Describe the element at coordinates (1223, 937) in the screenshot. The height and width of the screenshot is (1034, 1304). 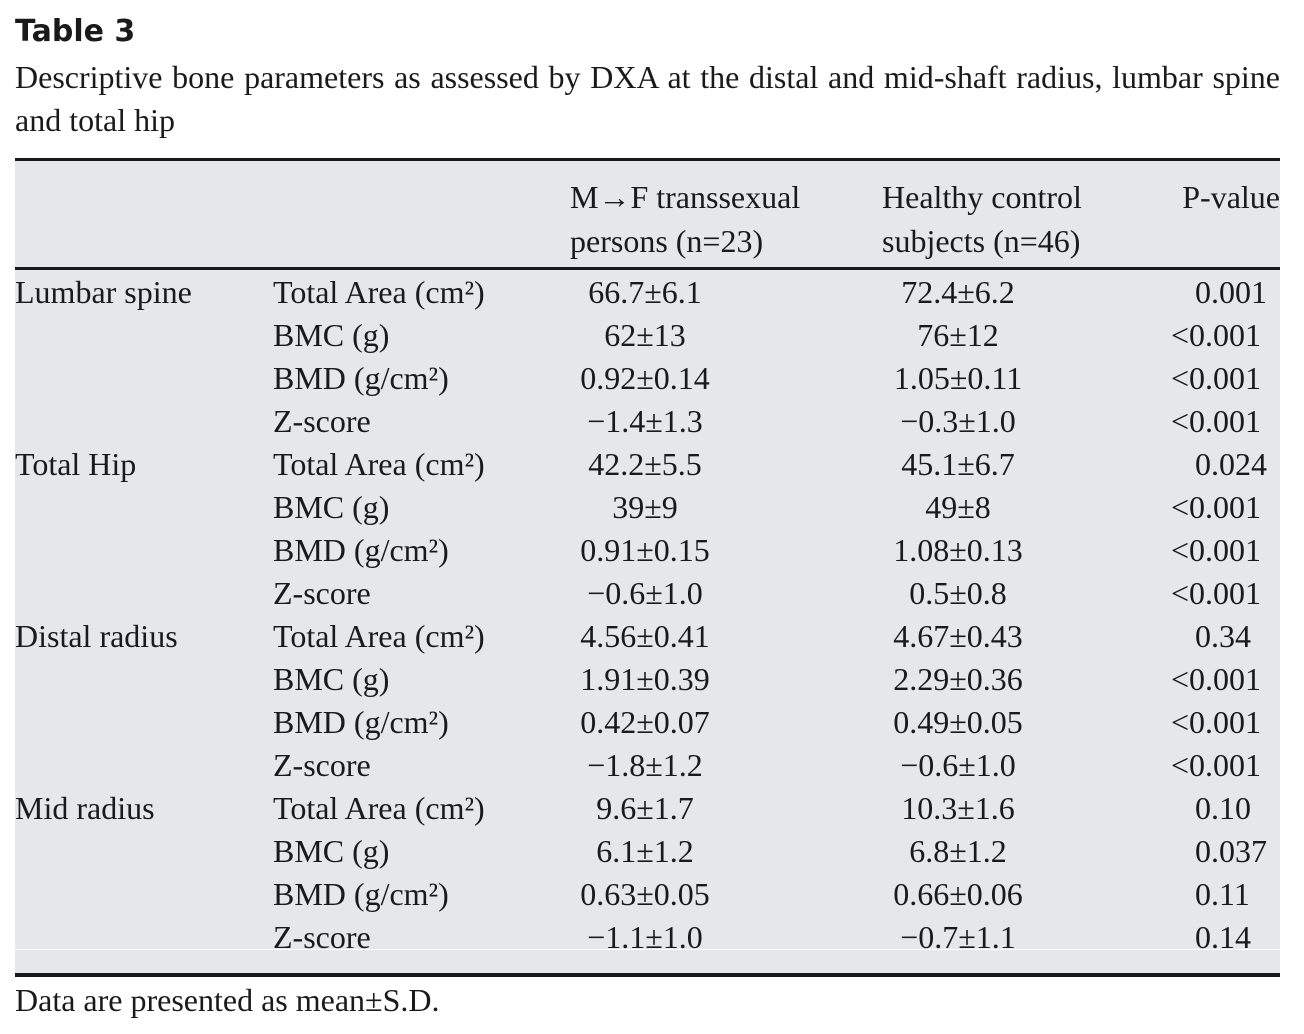
I see `p-value: 0.14` at that location.